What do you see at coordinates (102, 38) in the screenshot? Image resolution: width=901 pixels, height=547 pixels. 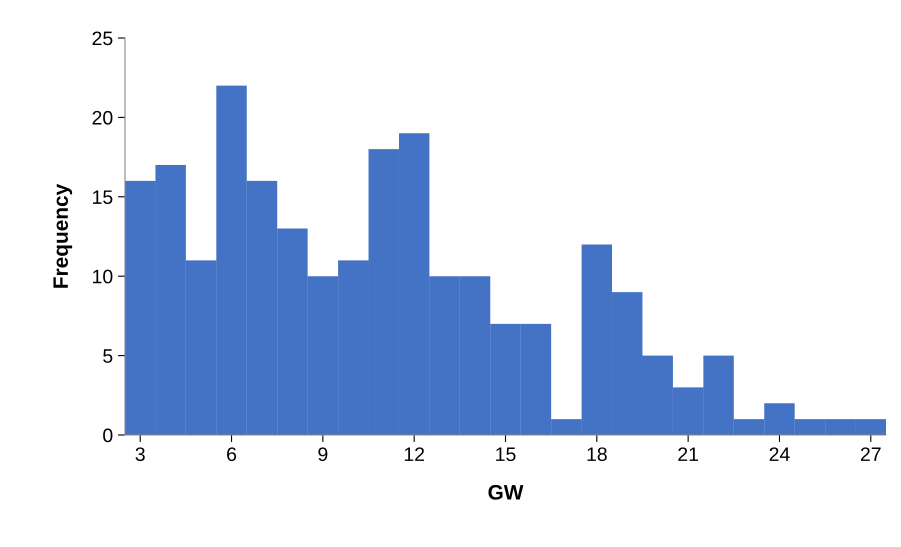 I see `y-tick-label: 25` at bounding box center [102, 38].